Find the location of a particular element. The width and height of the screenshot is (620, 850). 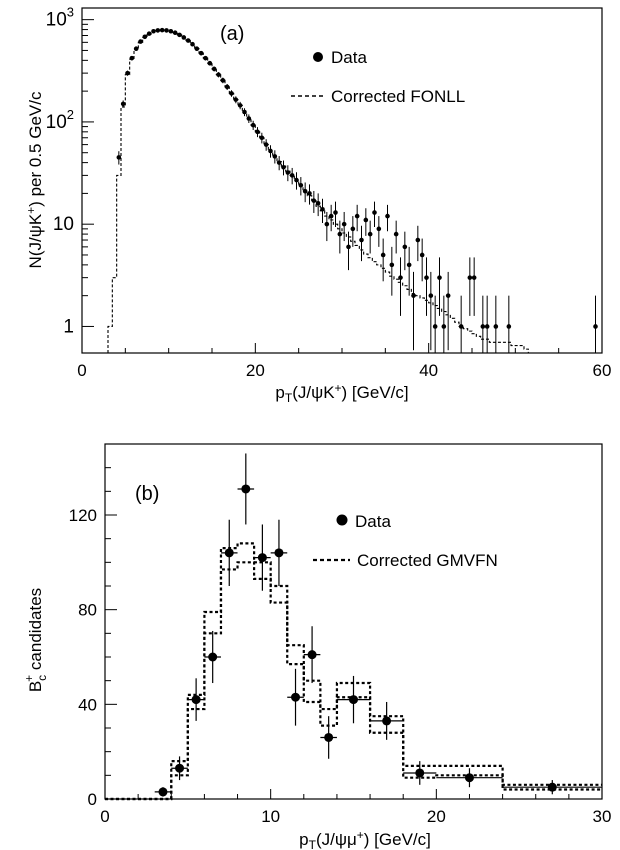

panel-b-y-ticks: 0 40 80 120 is located at coordinates (93, 638).